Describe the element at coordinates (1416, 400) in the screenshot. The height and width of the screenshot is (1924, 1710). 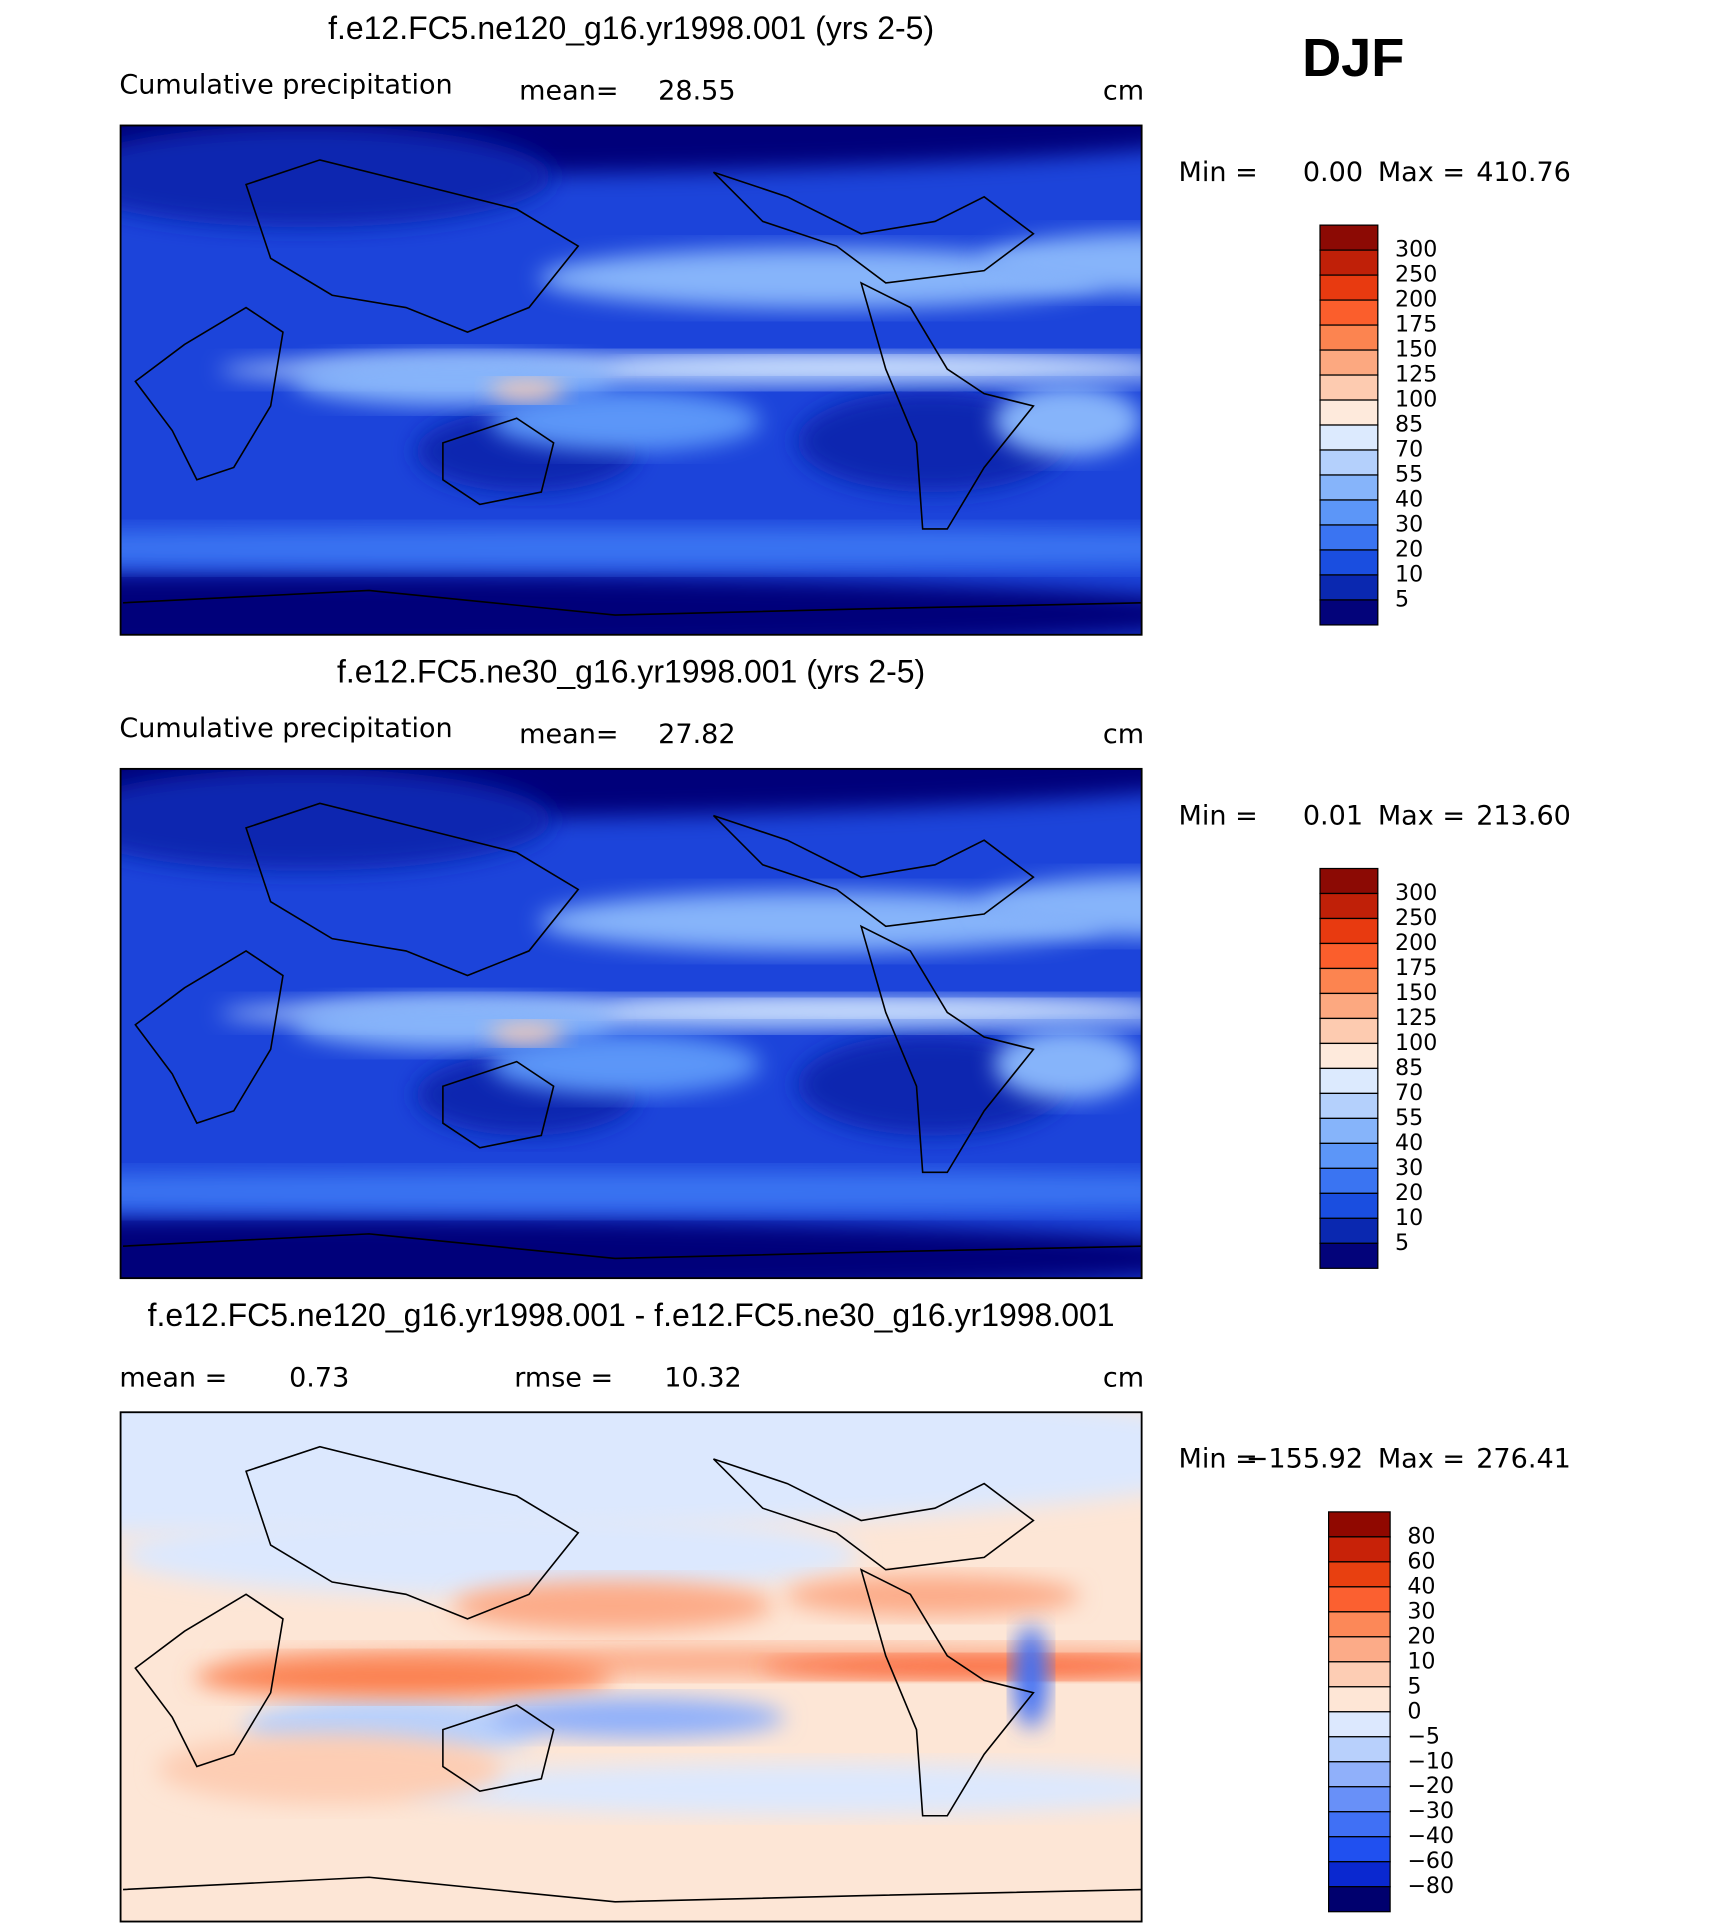
I see `colorbar-label: 100` at that location.